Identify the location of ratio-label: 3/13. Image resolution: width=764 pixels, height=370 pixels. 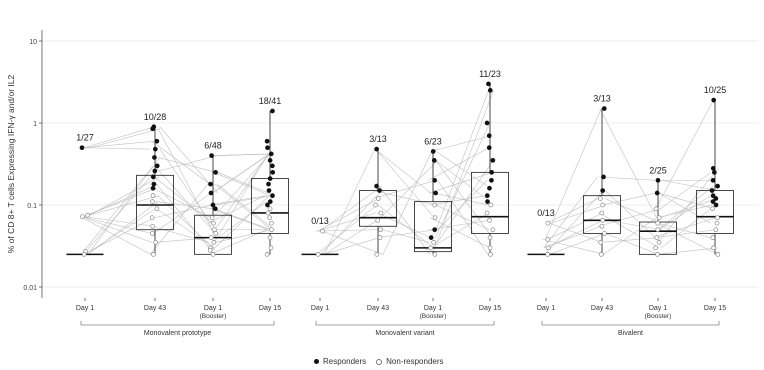
(378, 139).